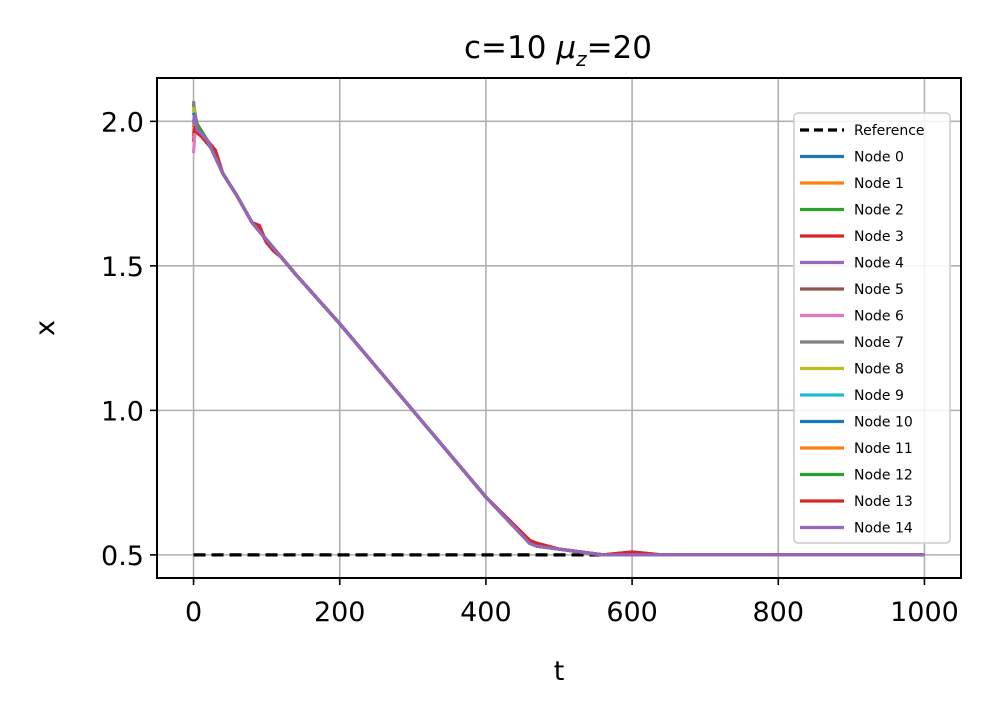  Describe the element at coordinates (122, 267) in the screenshot. I see `y-tick-label-2: 1.5` at that location.